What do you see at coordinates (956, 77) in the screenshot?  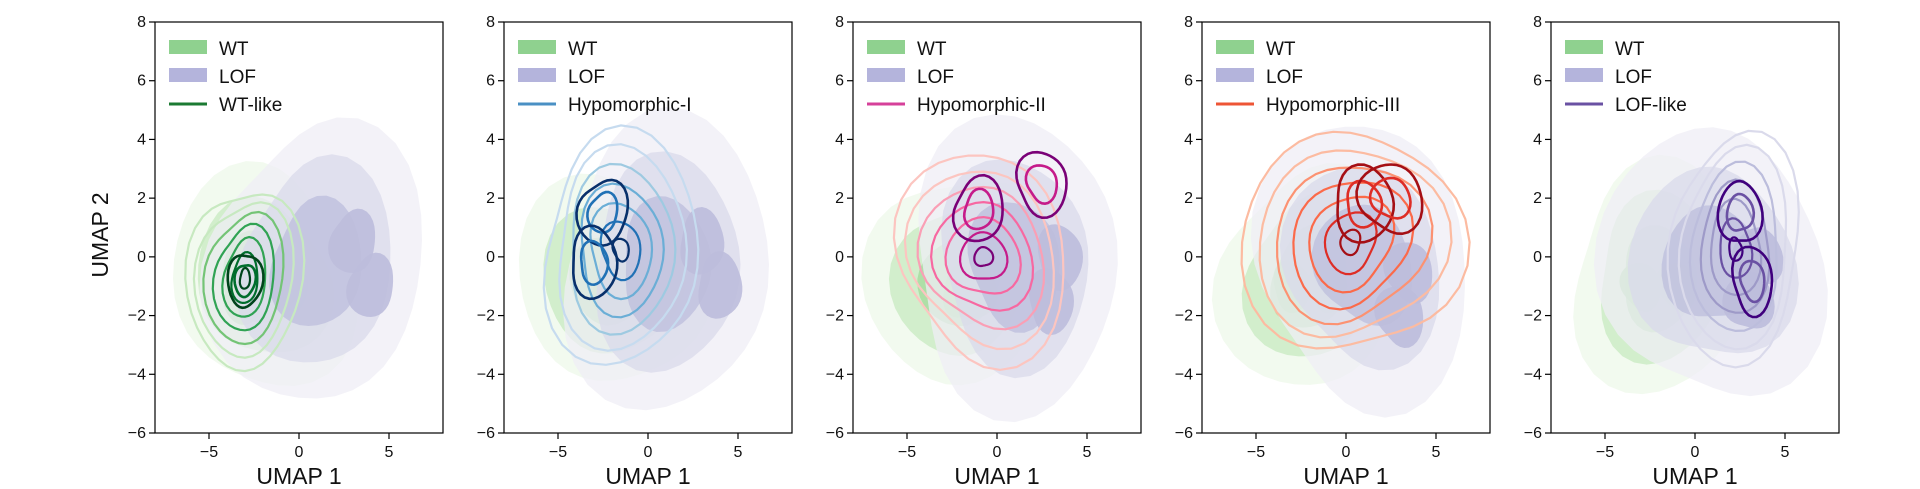 I see `legend: WT LOF Hypomorphic-II` at bounding box center [956, 77].